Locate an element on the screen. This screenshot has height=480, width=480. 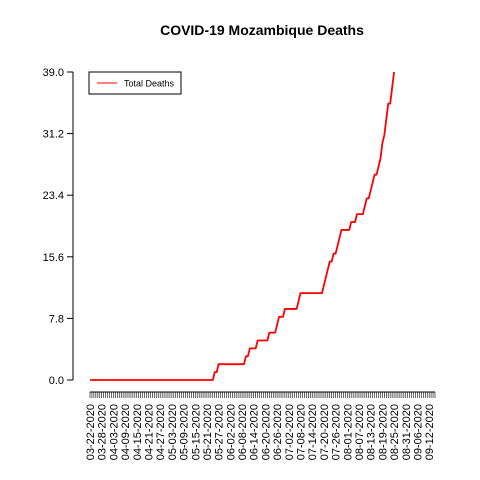
y-tick-label: 39.0 is located at coordinates (53, 73).